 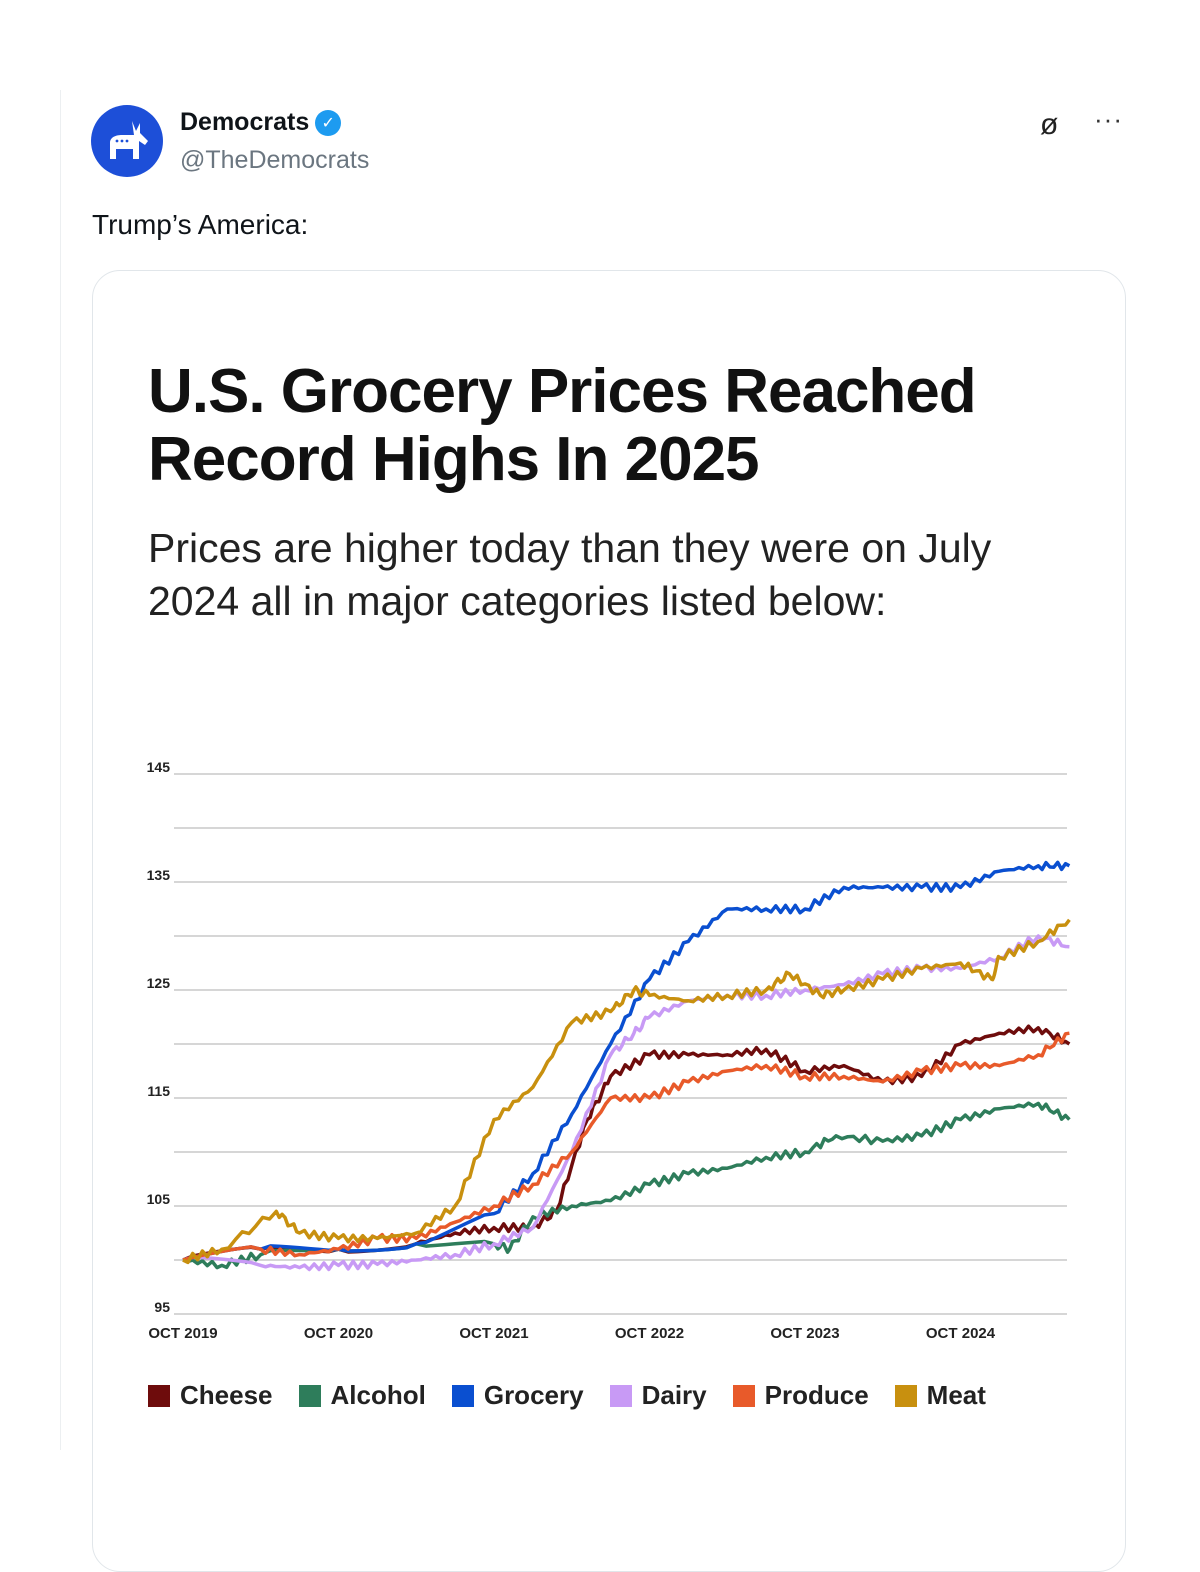 I want to click on more-options-icon: ···, so click(x=1108, y=119).